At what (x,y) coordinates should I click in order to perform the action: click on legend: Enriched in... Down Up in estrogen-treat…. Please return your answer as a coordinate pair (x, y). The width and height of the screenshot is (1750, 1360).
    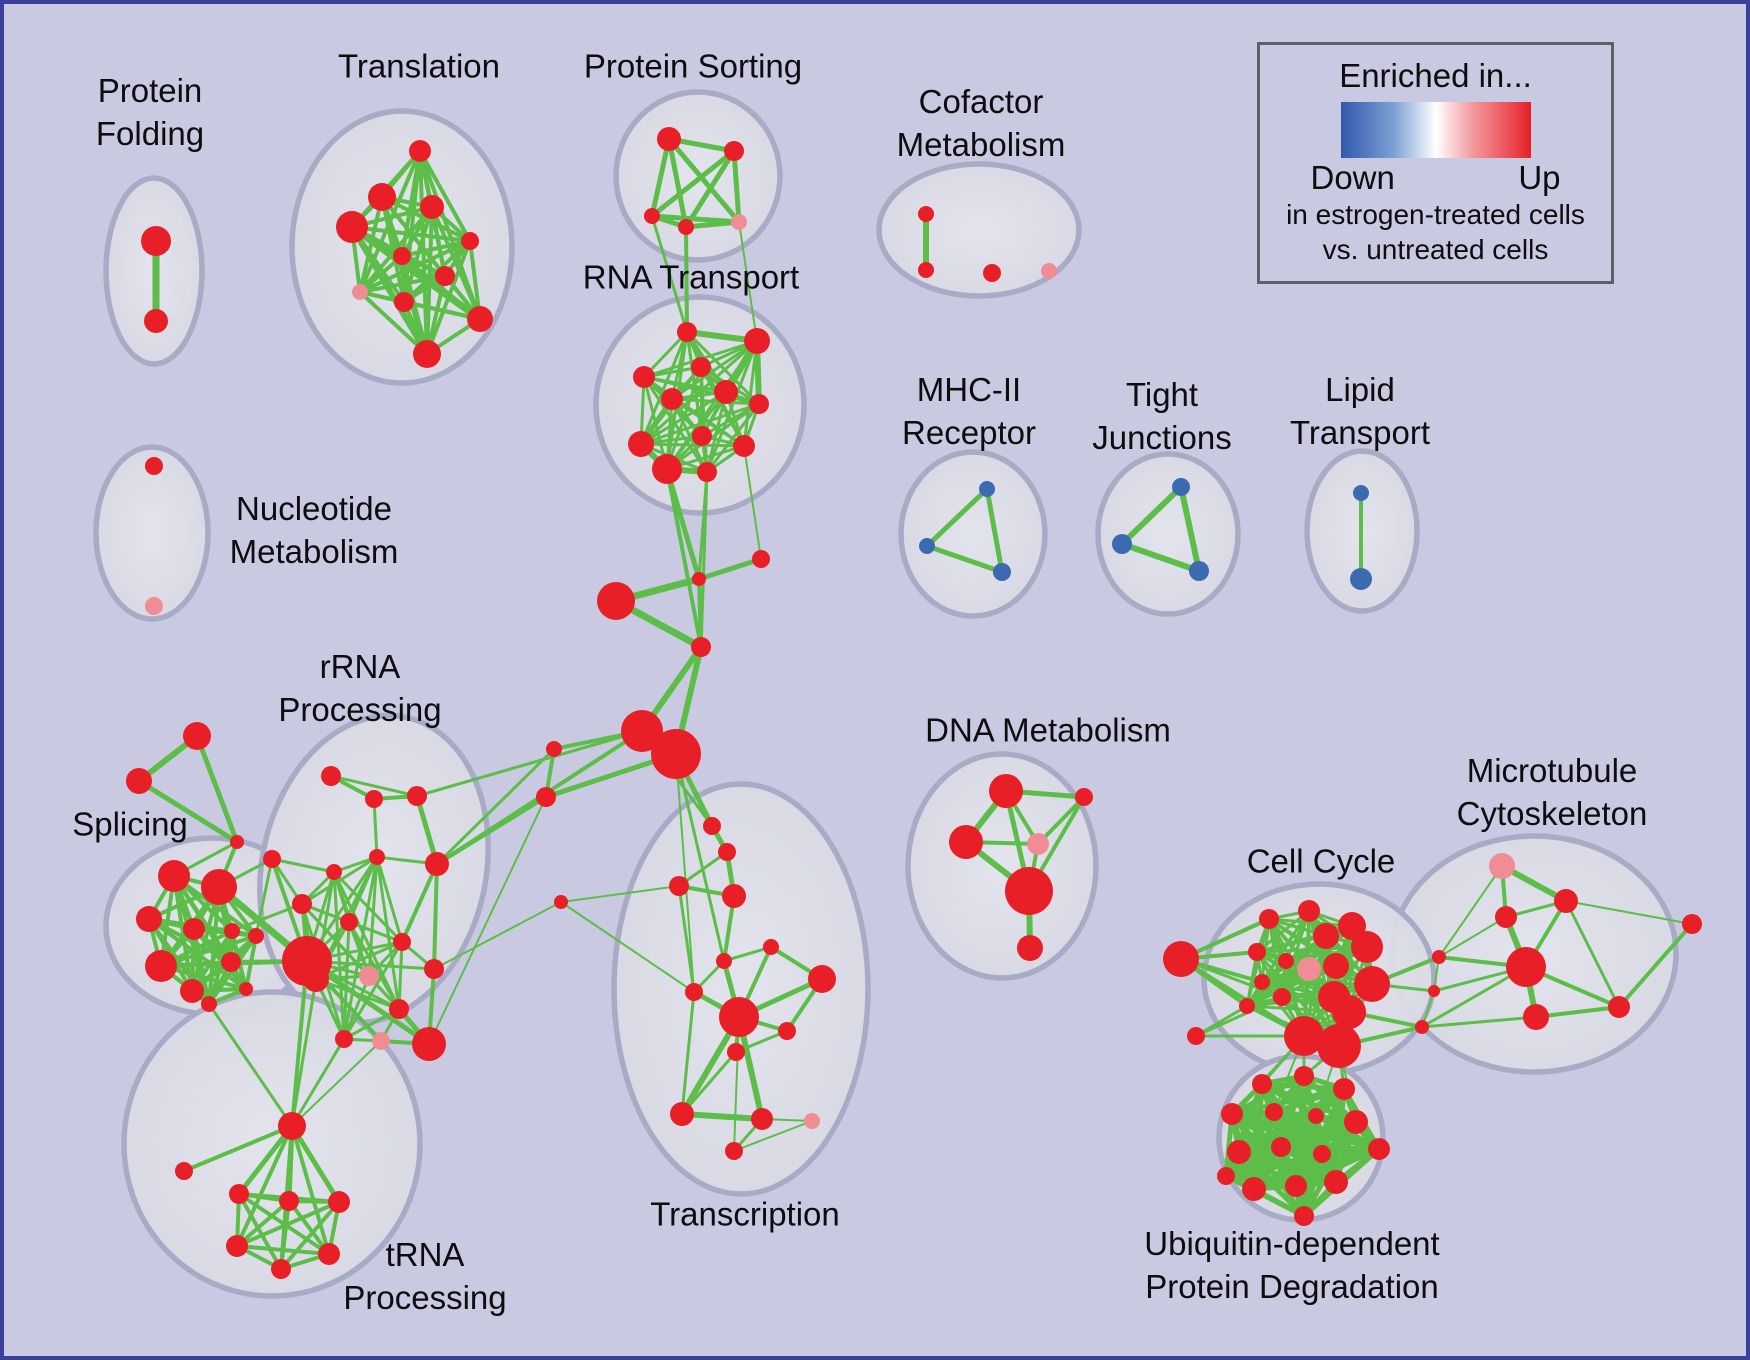
    Looking at the image, I should click on (1435, 163).